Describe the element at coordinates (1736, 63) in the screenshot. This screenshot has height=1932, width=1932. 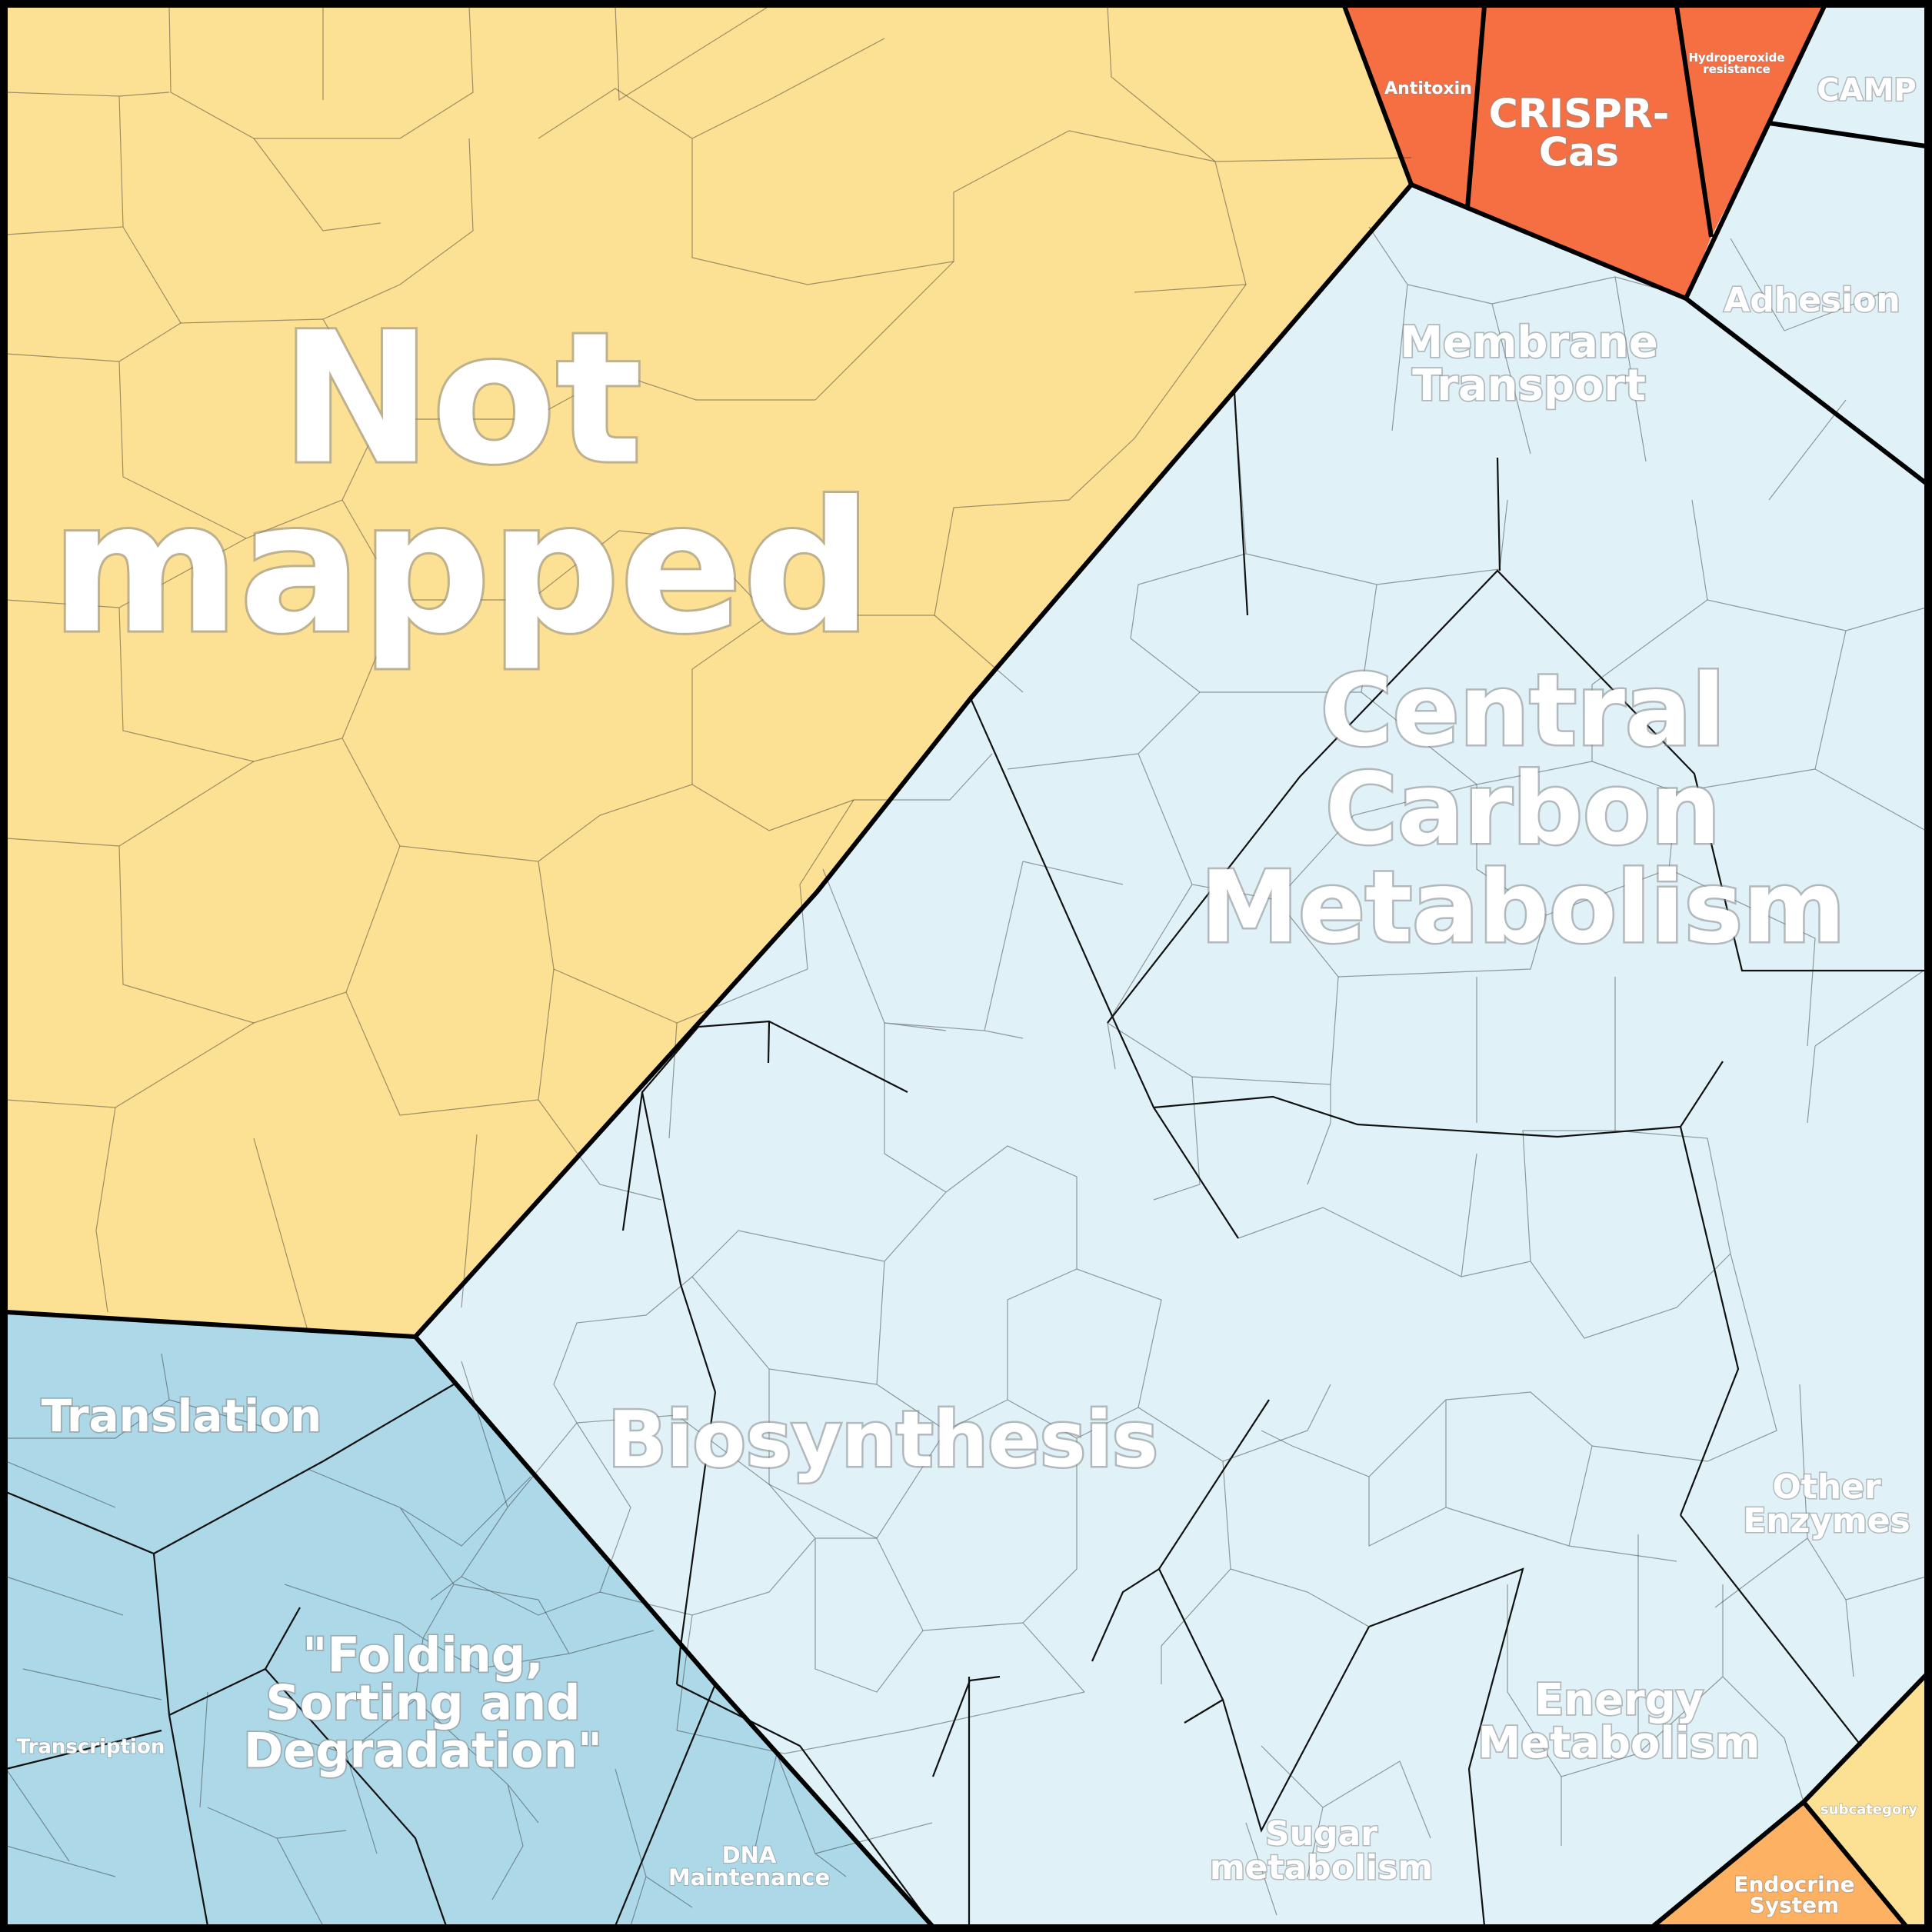
I see `label-hydroperoxide: Hydroperoxide resistance` at that location.